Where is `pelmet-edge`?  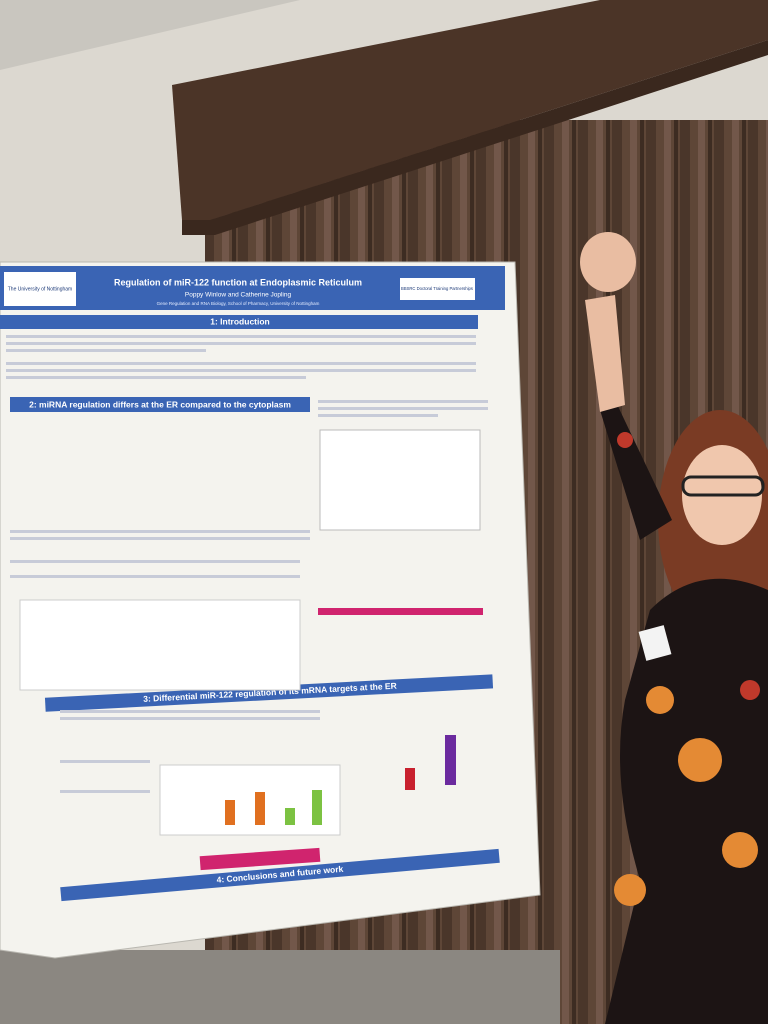 pelmet-edge is located at coordinates (475, 137).